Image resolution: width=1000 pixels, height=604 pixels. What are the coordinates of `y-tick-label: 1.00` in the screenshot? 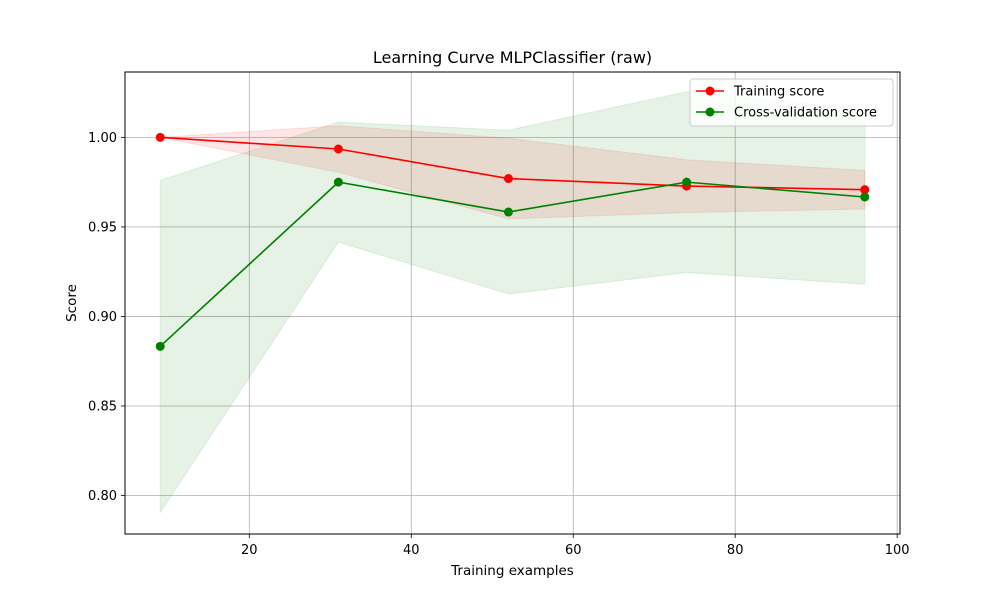 It's located at (102, 138).